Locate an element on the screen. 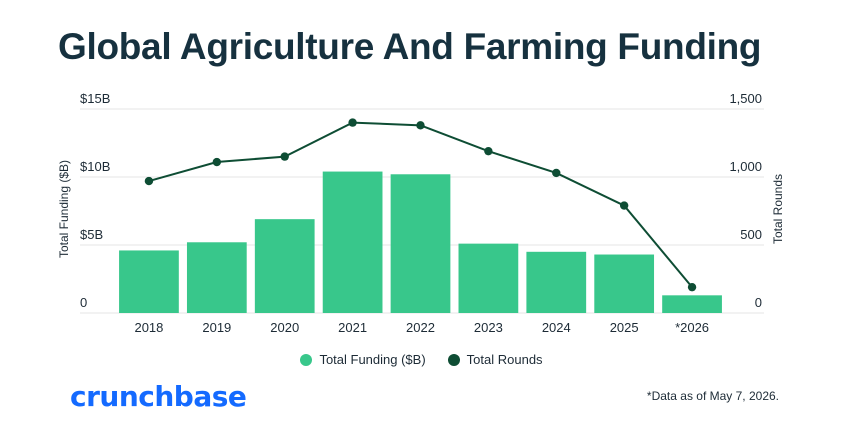 The width and height of the screenshot is (843, 437). chart-title: Global Agriculture And Farming Funding is located at coordinates (410, 46).